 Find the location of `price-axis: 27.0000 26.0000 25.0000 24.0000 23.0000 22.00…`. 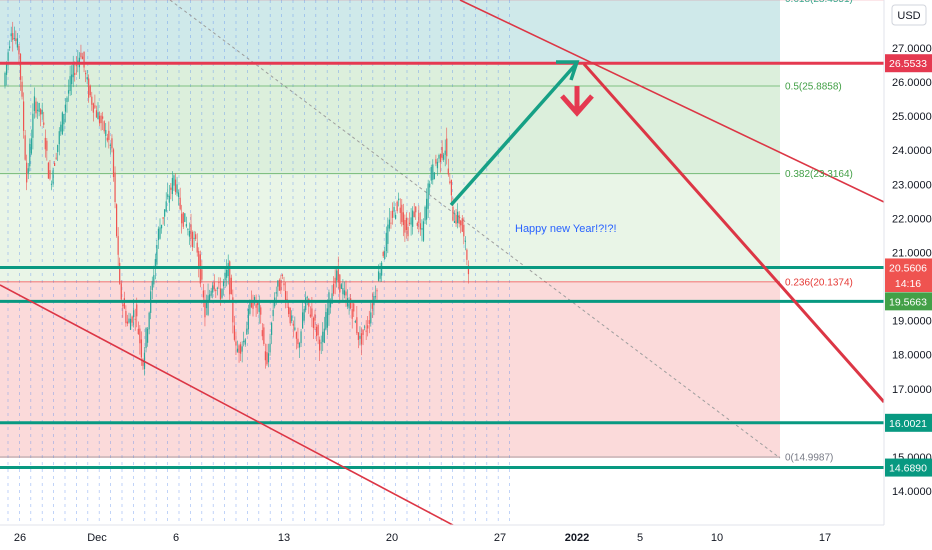

price-axis: 27.0000 26.0000 25.0000 24.0000 23.0000 22.00… is located at coordinates (907, 275).